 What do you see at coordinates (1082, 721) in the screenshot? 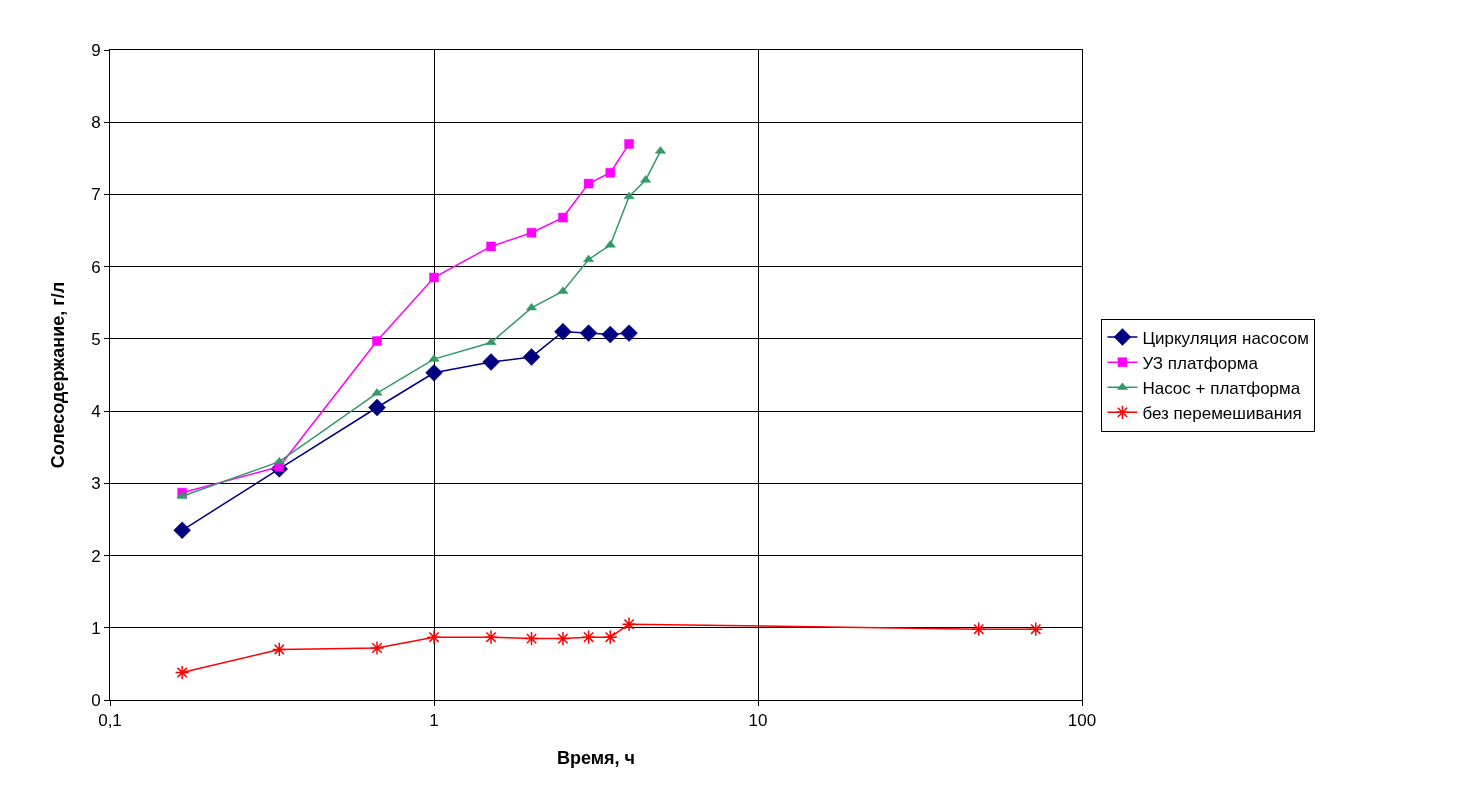
I see `x-tick-label: 100` at bounding box center [1082, 721].